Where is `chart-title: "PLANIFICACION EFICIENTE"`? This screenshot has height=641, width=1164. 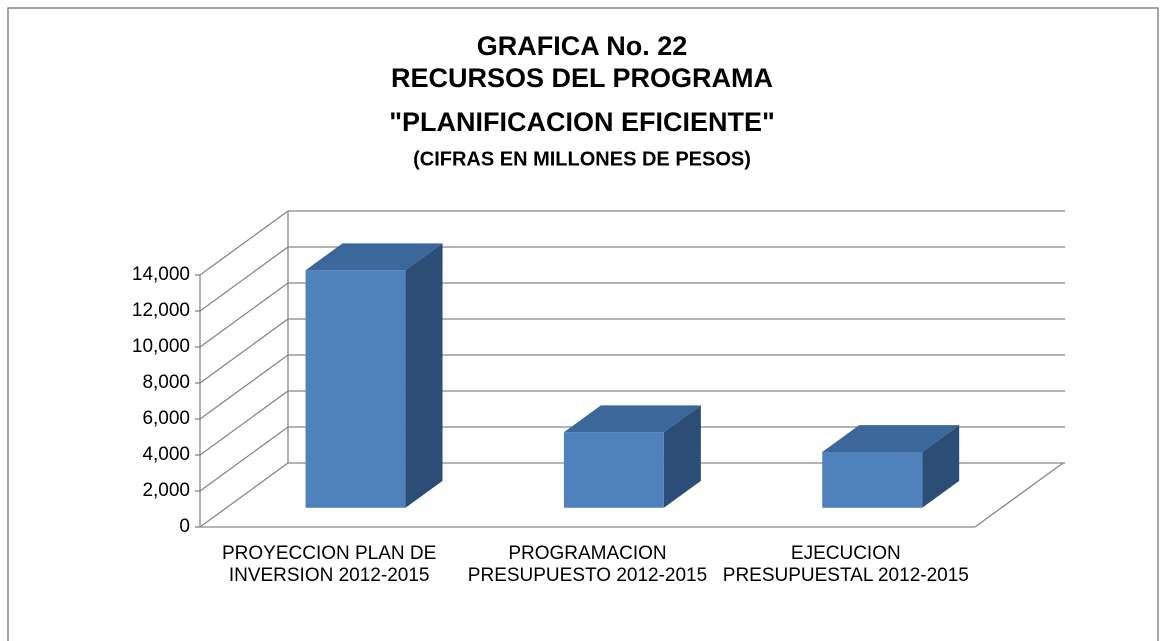 chart-title: "PLANIFICACION EFICIENTE" is located at coordinates (582, 122).